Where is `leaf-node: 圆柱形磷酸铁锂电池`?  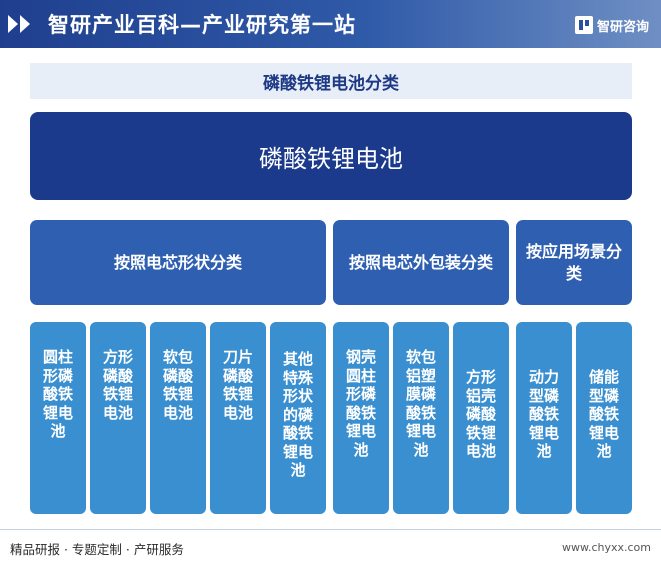 leaf-node: 圆柱形磷酸铁锂电池 is located at coordinates (58, 418).